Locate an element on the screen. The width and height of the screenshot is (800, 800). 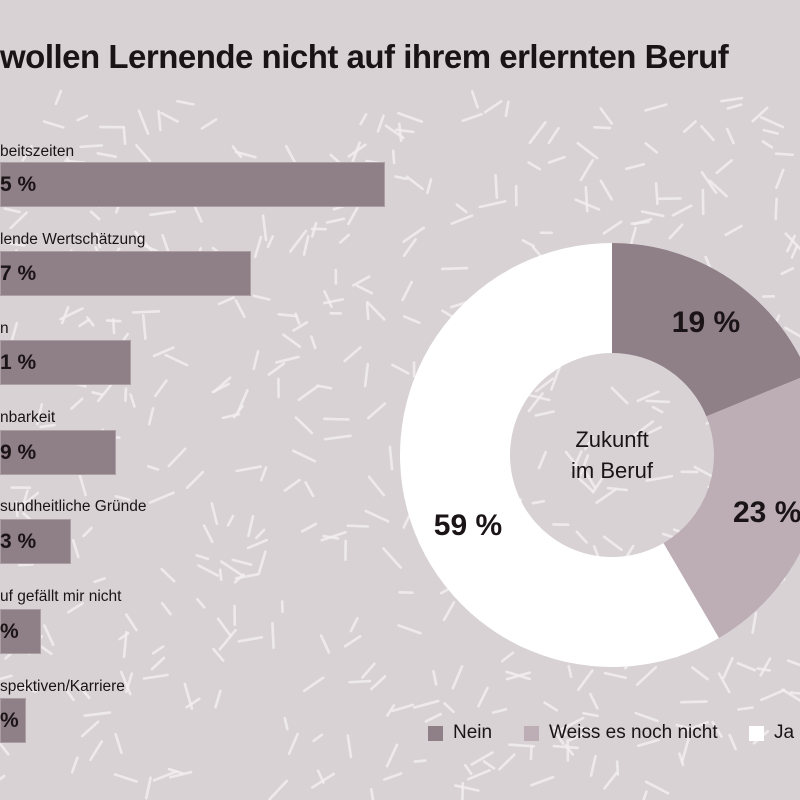
donut-label-weiss: 23 % is located at coordinates (766, 512).